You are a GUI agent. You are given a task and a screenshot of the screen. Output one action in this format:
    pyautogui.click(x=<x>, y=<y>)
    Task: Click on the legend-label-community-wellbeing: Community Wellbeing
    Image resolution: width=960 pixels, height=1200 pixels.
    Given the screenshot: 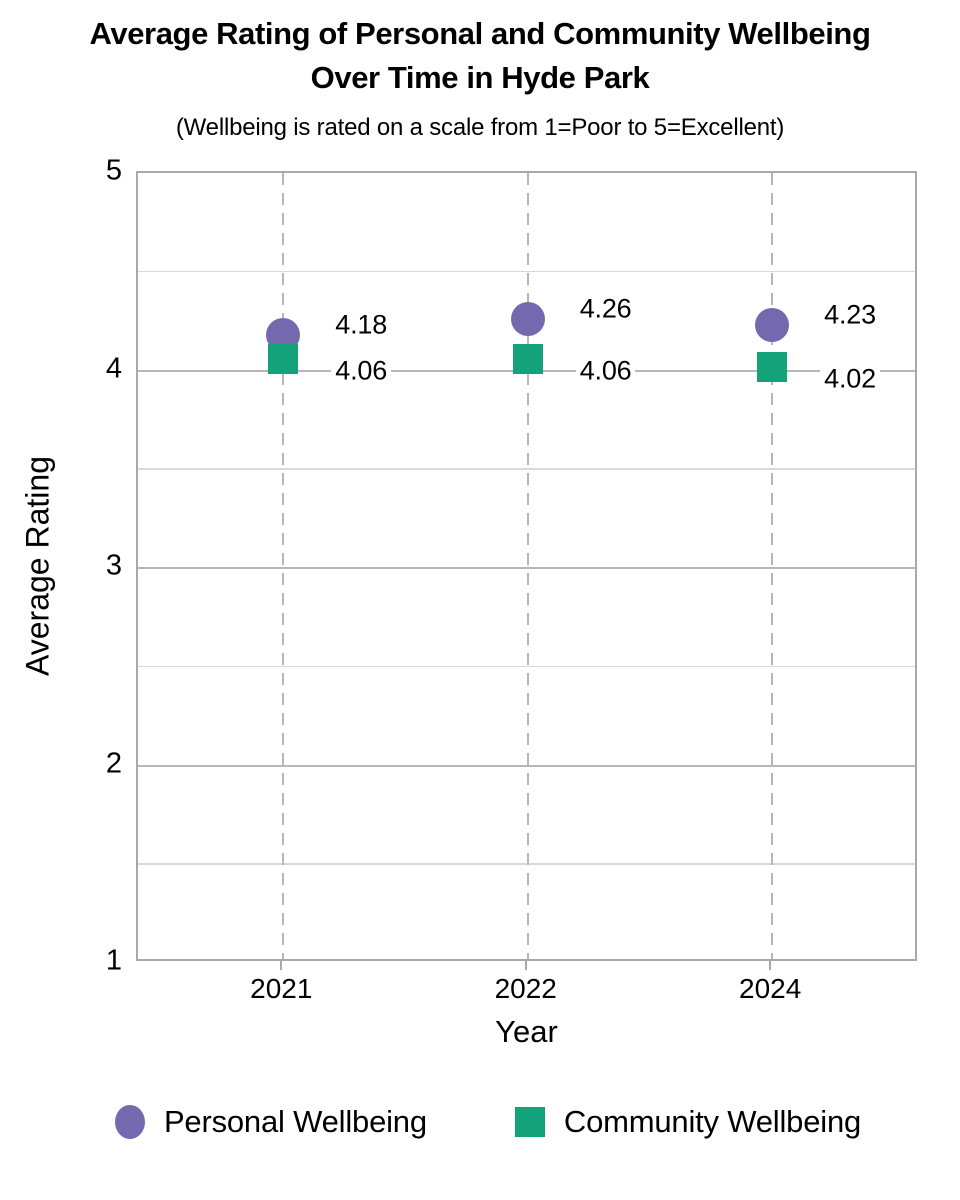 What is the action you would take?
    pyautogui.click(x=712, y=1121)
    